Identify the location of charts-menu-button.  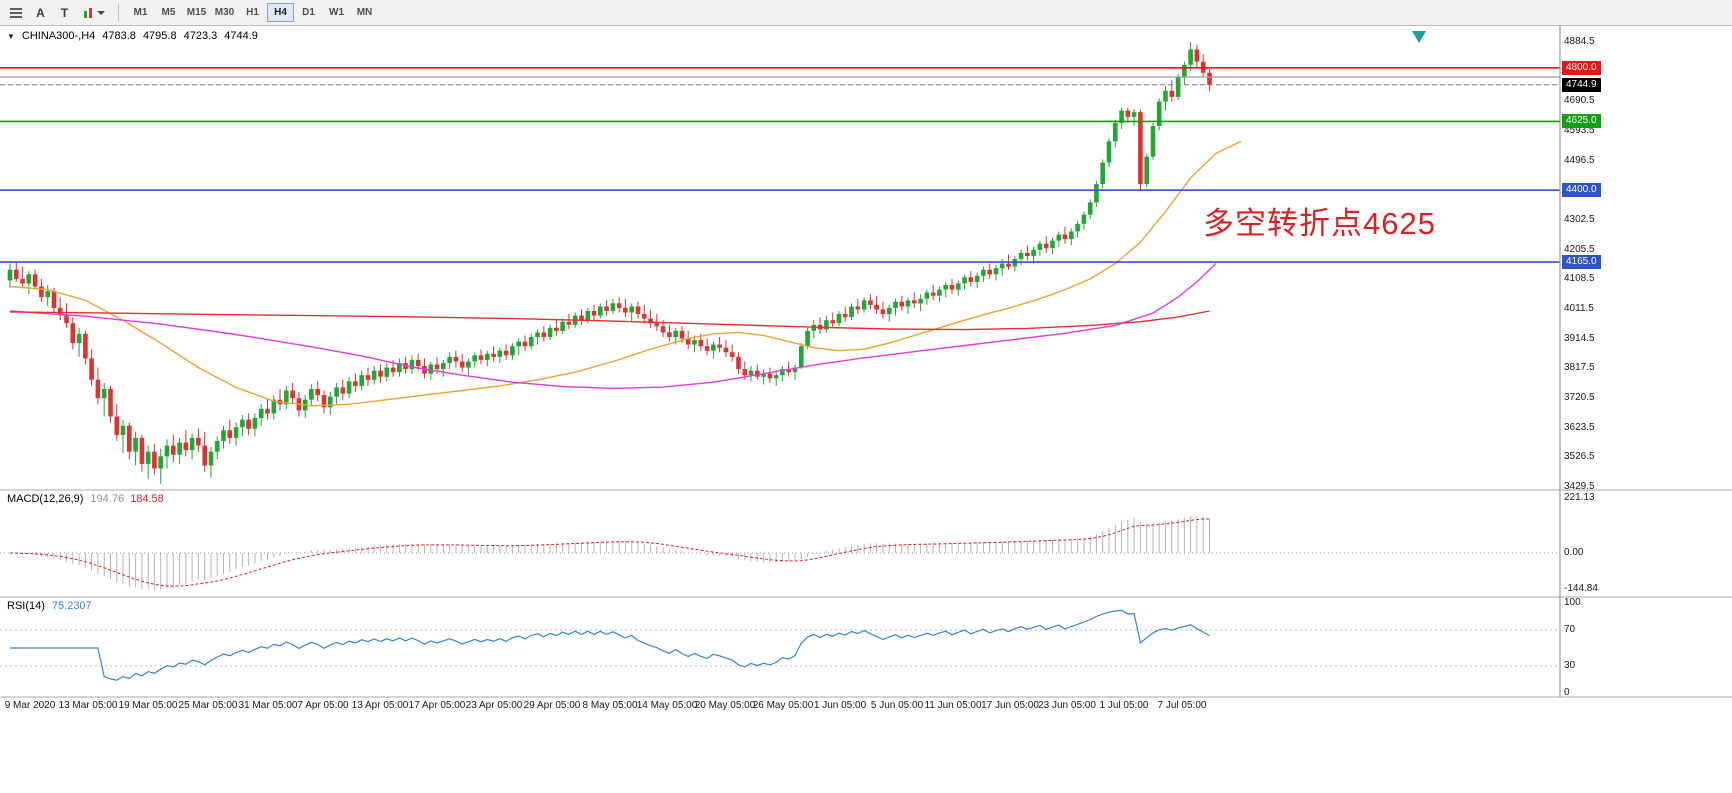
(15, 12).